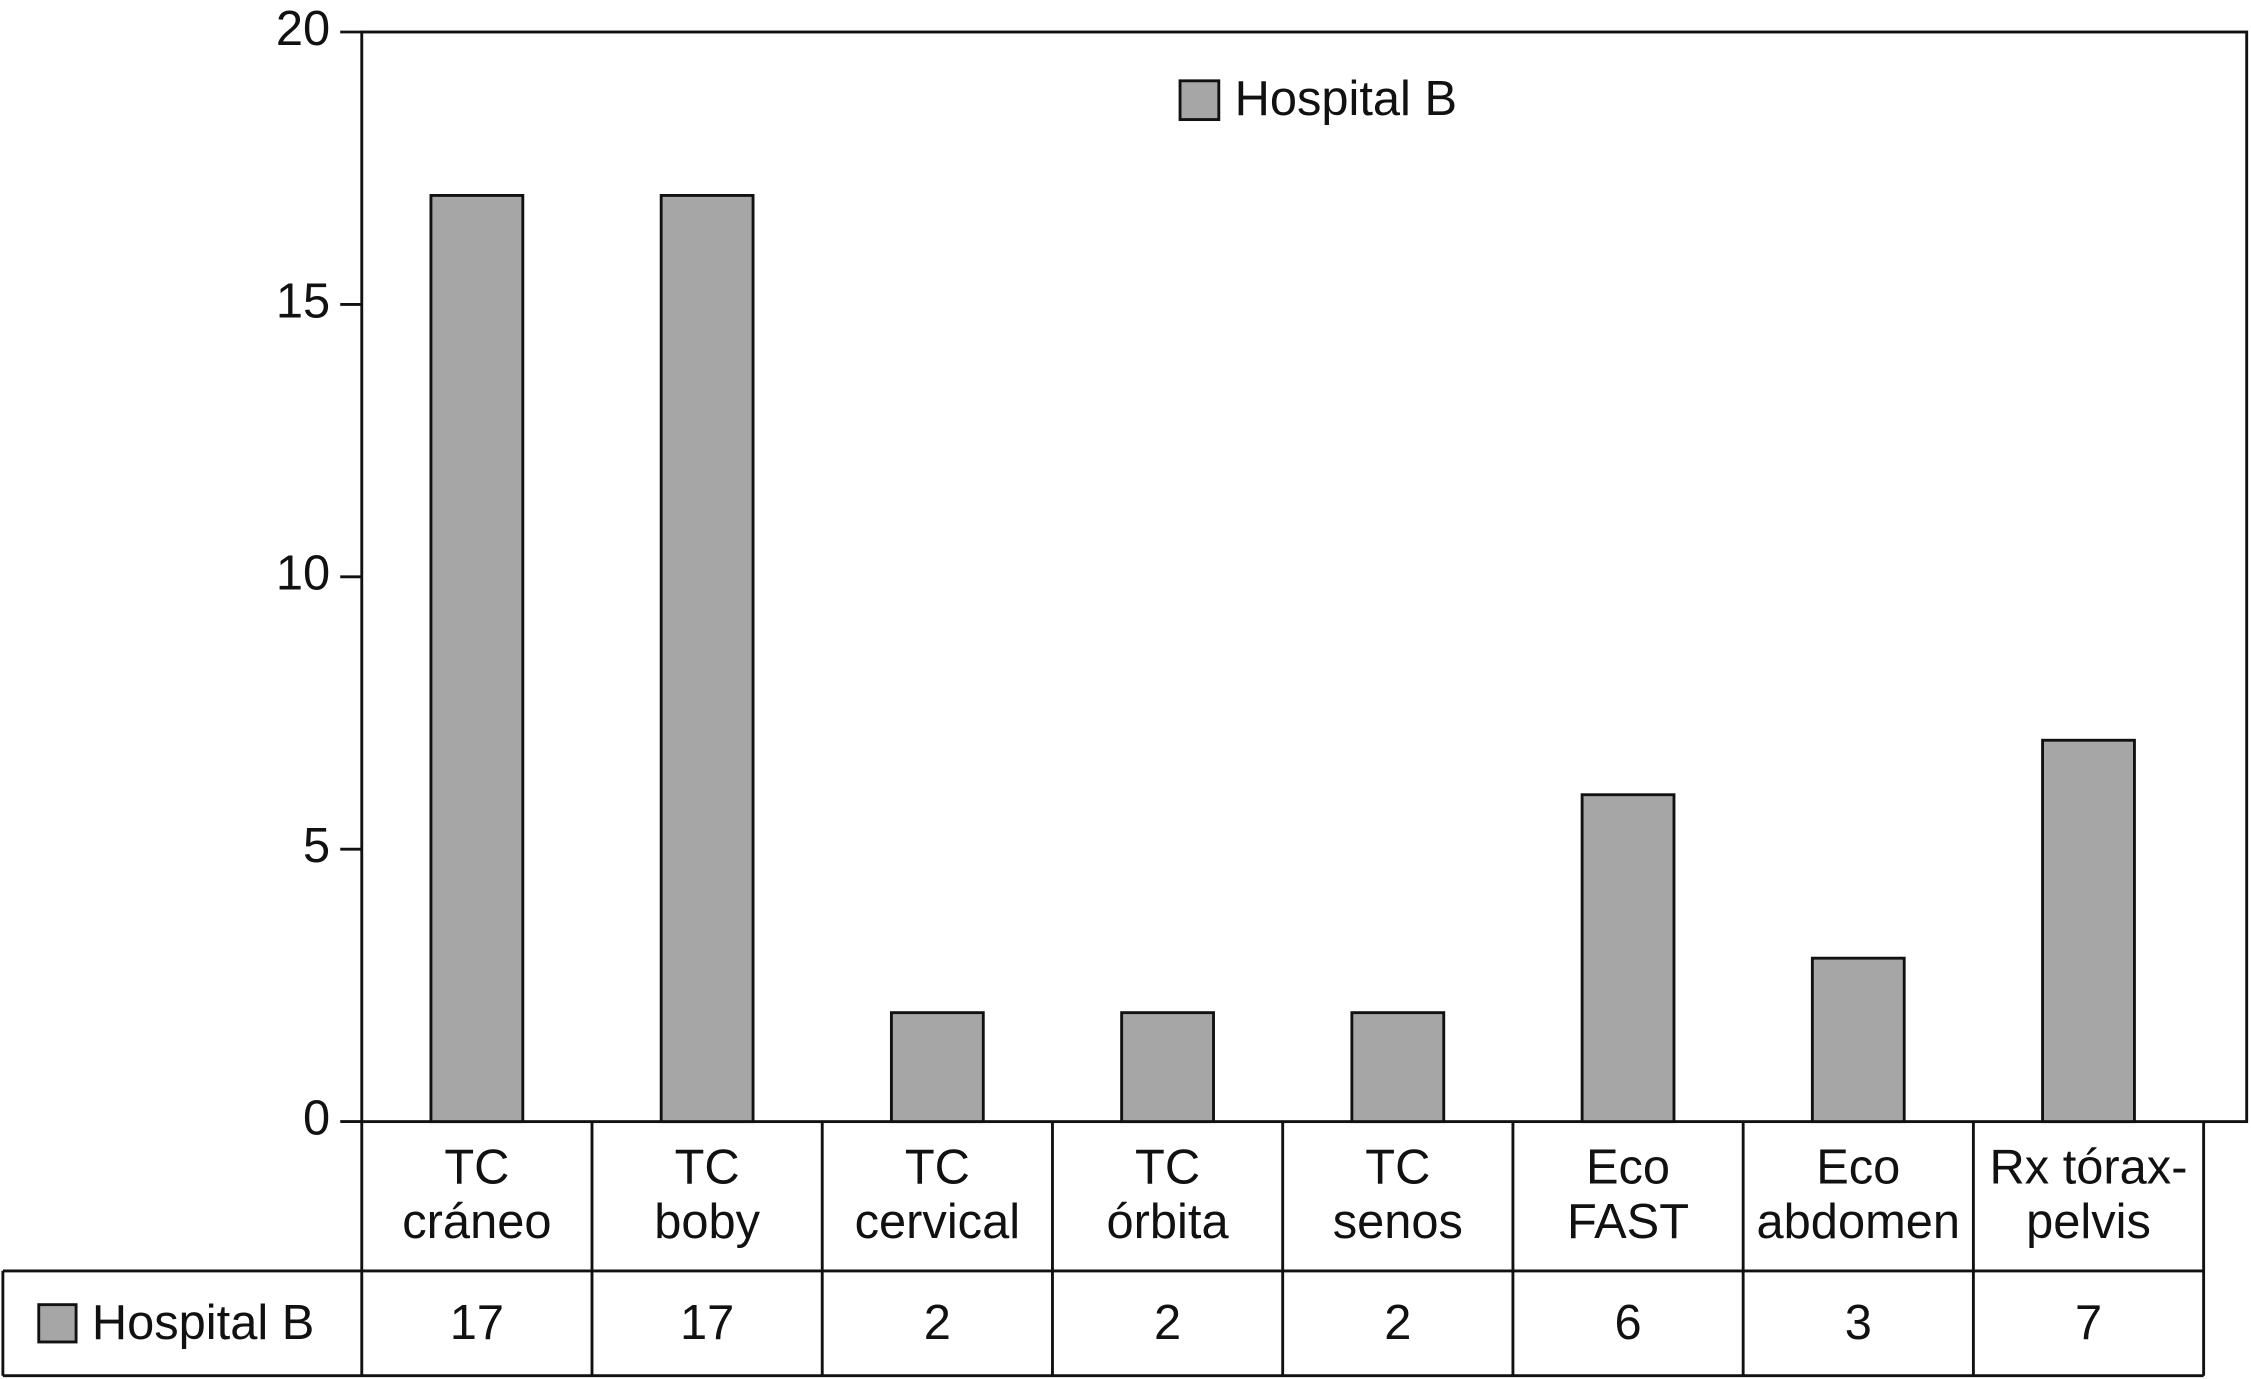 This screenshot has height=1379, width=2251. Describe the element at coordinates (1398, 1222) in the screenshot. I see `x-tick-label: senos` at that location.